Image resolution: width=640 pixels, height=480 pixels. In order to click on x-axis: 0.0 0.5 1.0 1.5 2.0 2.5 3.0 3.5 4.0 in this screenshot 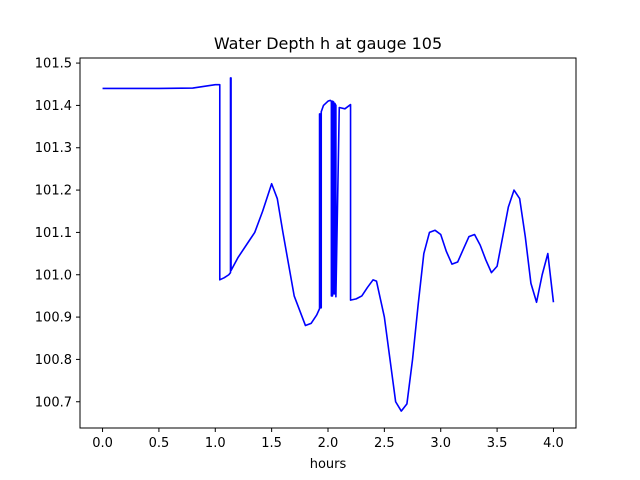, I will do `click(328, 439)`.